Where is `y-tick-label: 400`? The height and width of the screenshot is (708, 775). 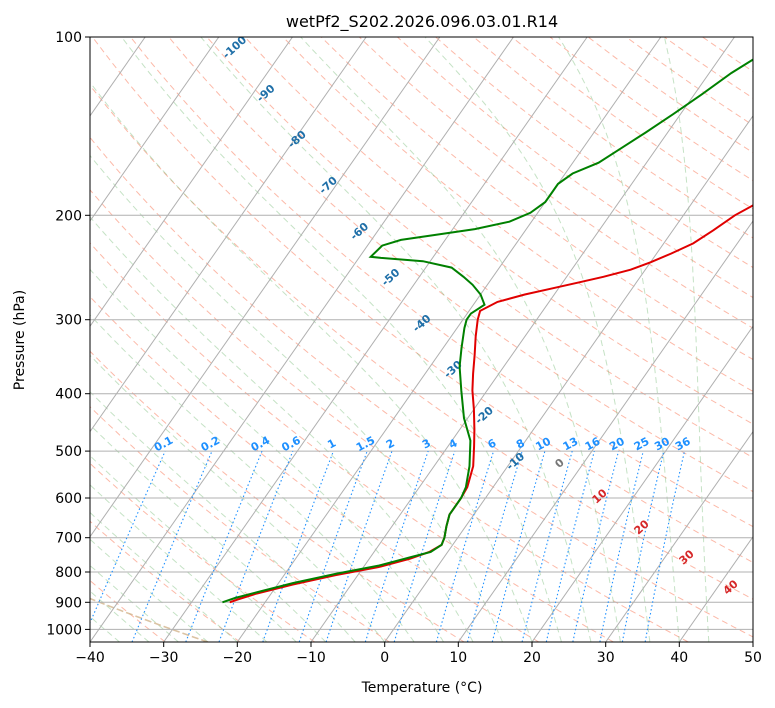 y-tick-label: 400 is located at coordinates (68, 395).